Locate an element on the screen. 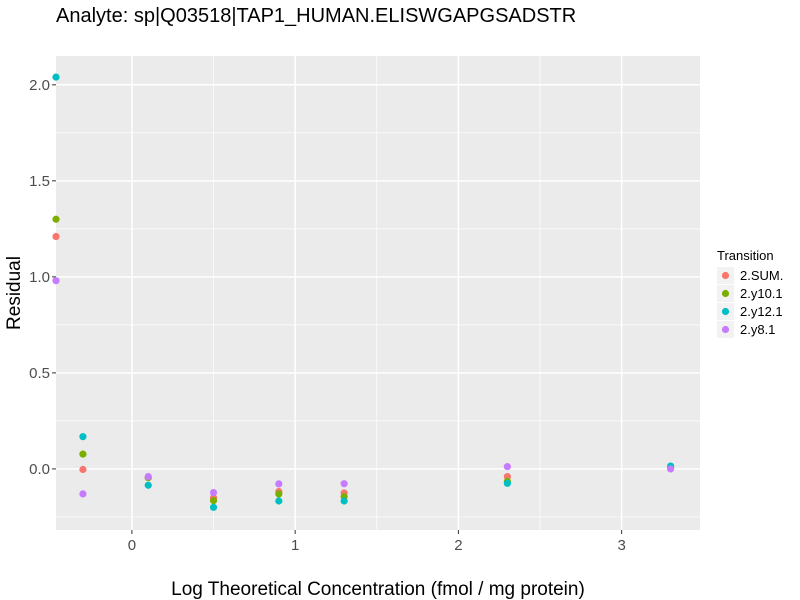 Image resolution: width=800 pixels, height=600 pixels. x-tick-label: 1 is located at coordinates (295, 545).